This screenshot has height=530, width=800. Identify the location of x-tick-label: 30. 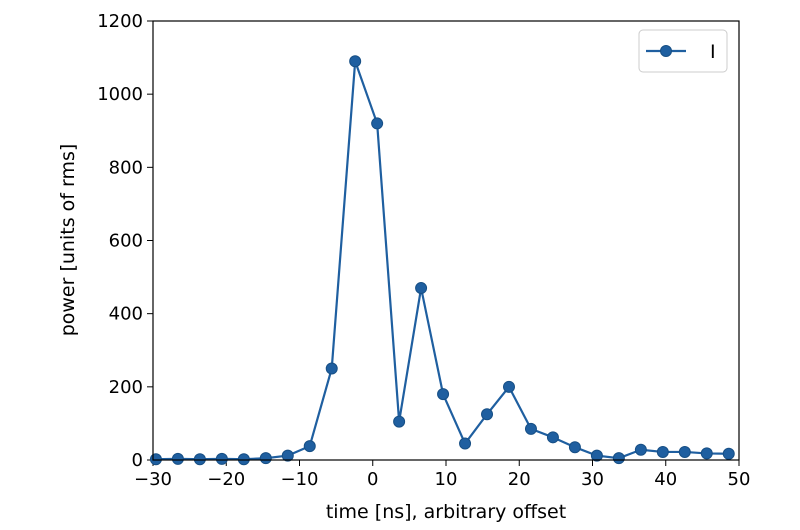
(592, 479).